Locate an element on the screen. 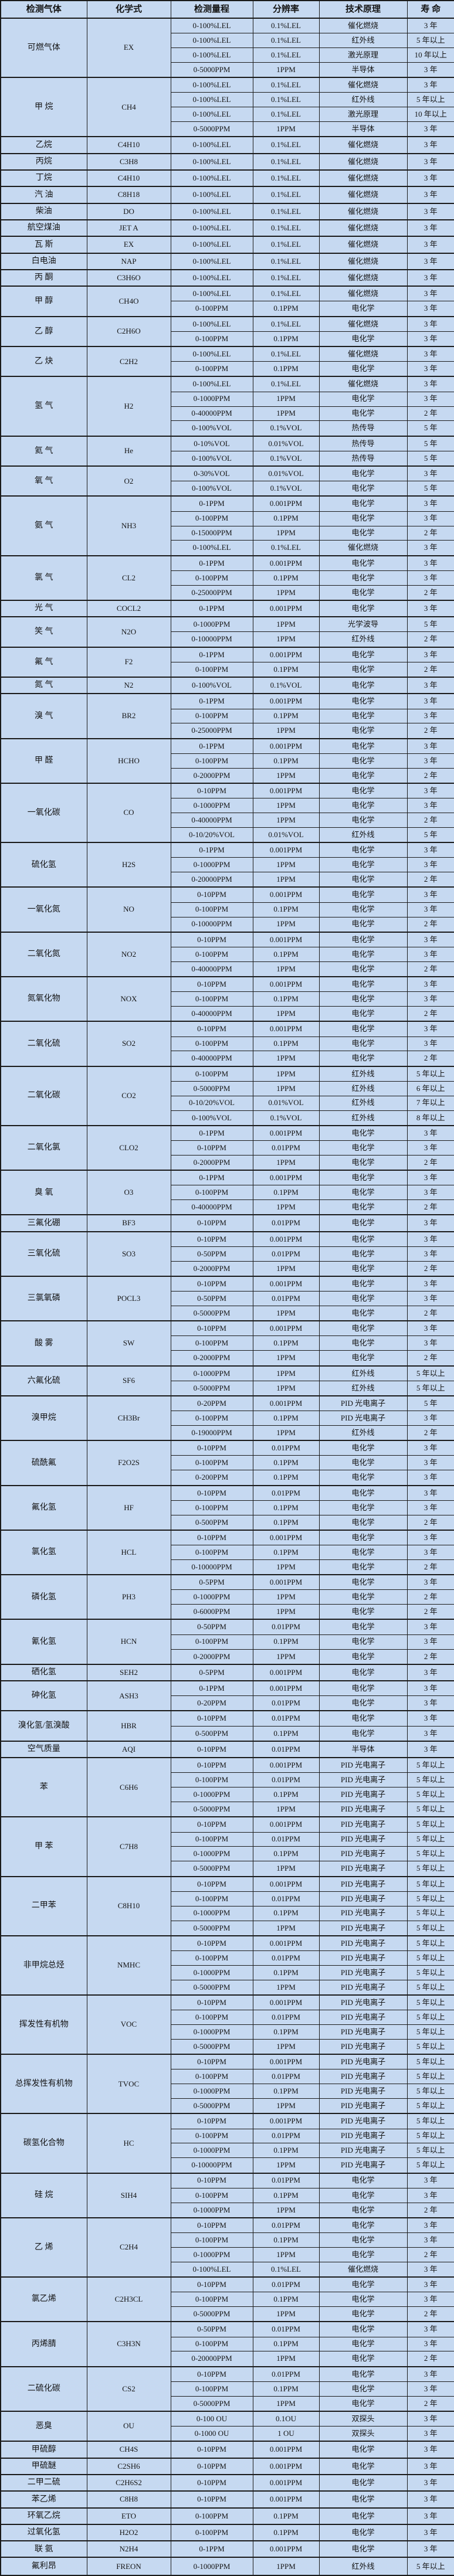 This screenshot has height=2576, width=454. gas-name-cell: 二氧化碳 is located at coordinates (43, 1096).